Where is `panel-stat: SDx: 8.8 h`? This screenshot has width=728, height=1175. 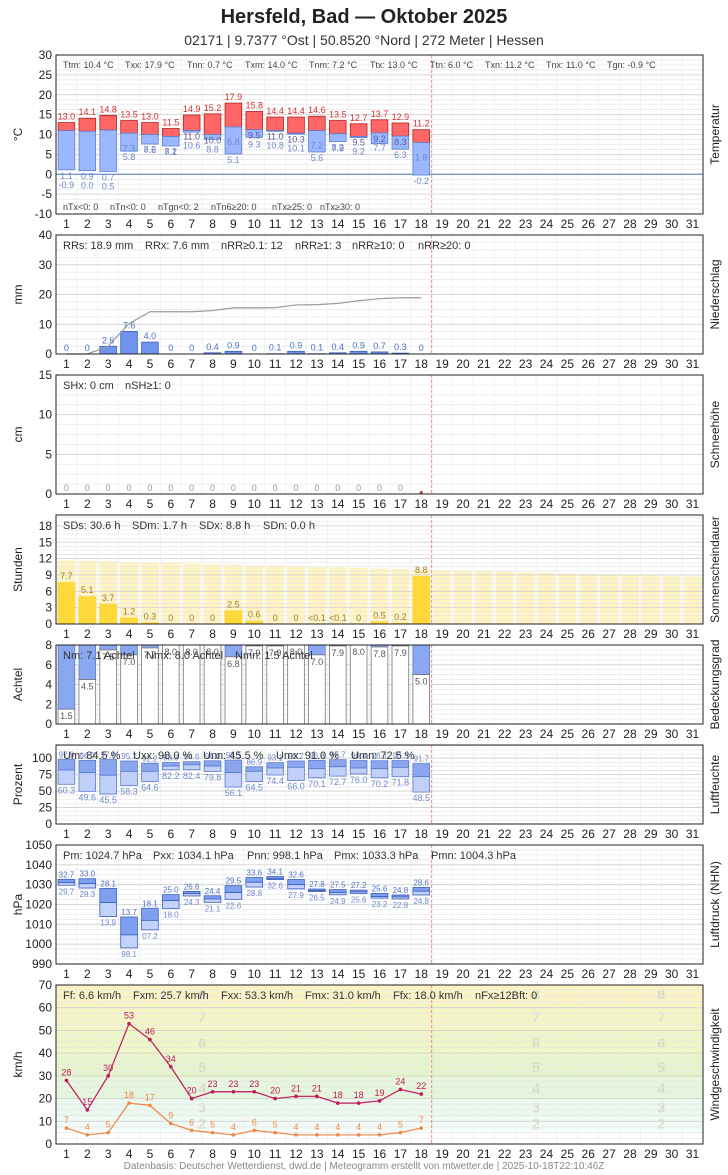
panel-stat: SDx: 8.8 h is located at coordinates (224, 526).